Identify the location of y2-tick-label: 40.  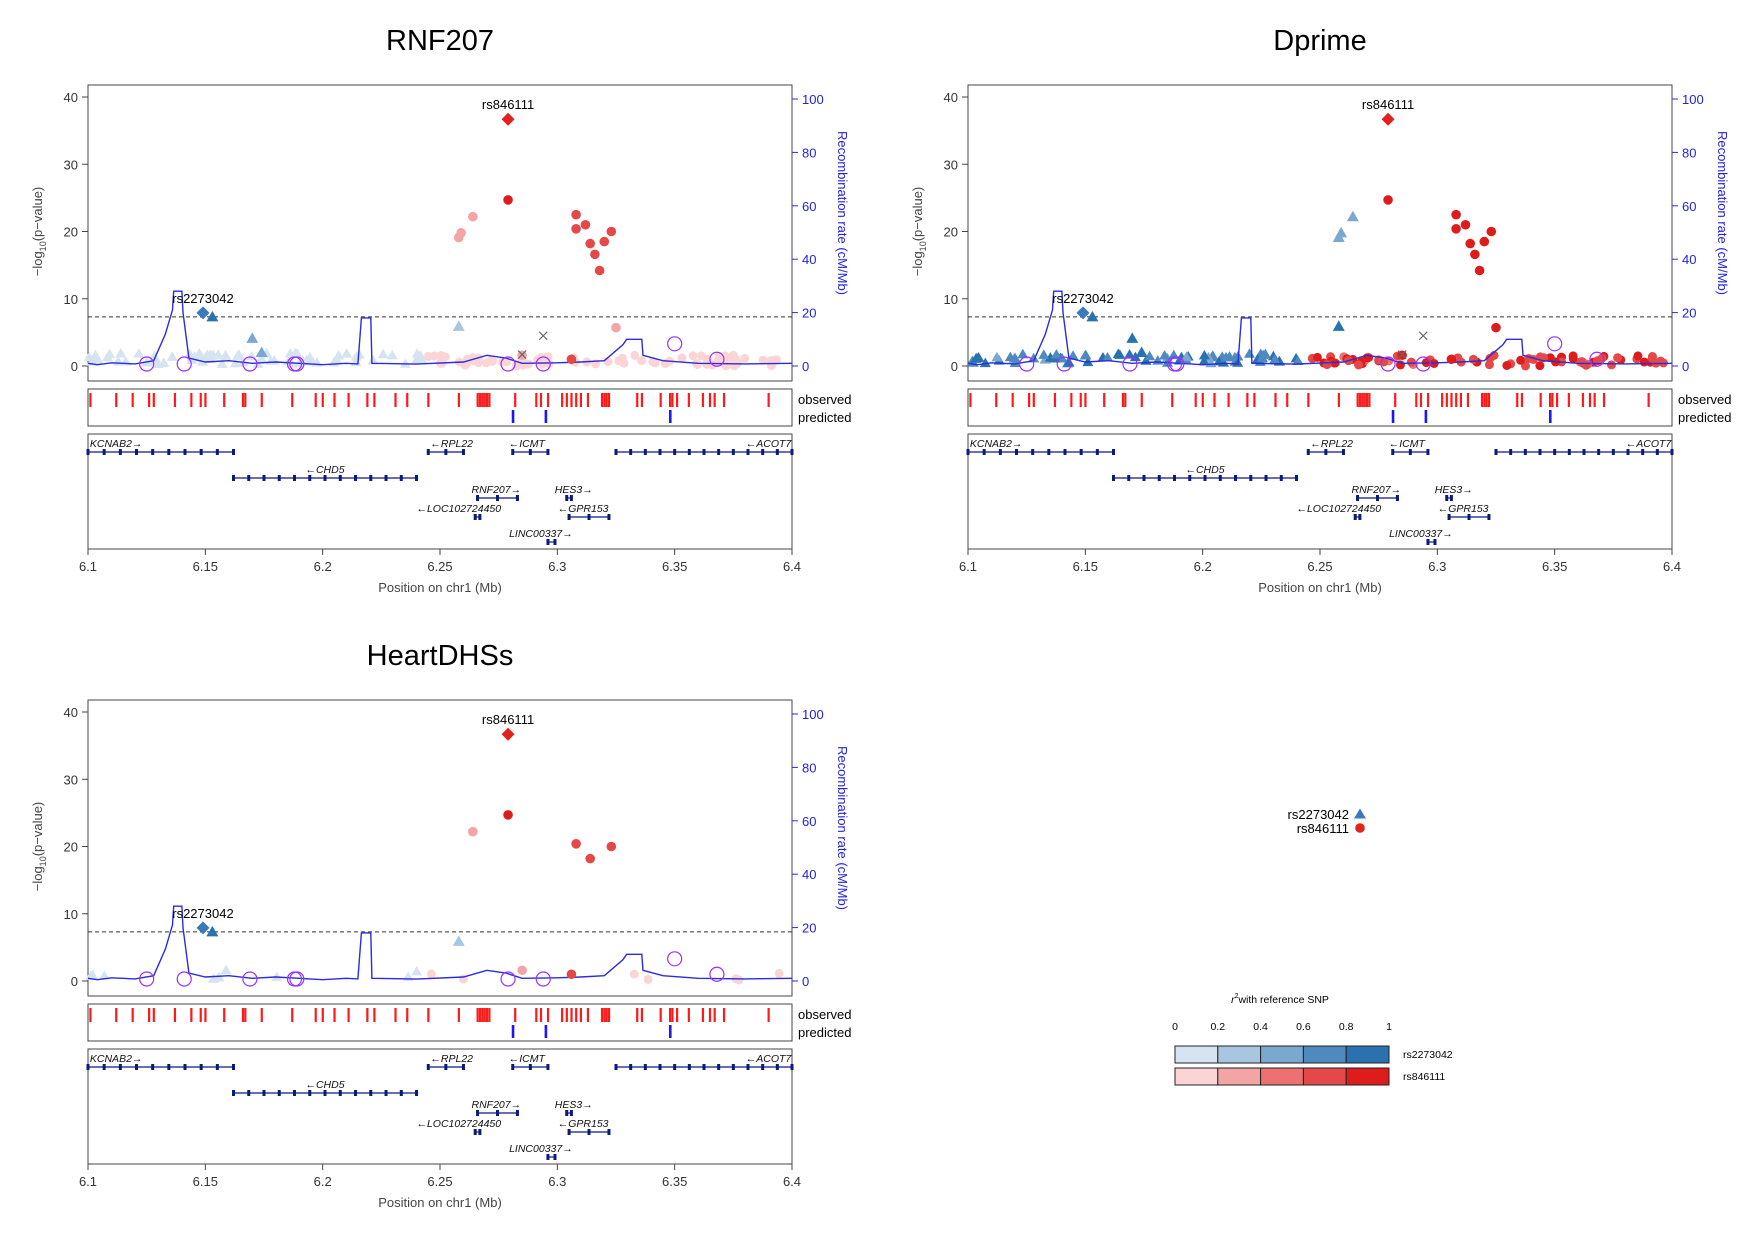
(809, 874).